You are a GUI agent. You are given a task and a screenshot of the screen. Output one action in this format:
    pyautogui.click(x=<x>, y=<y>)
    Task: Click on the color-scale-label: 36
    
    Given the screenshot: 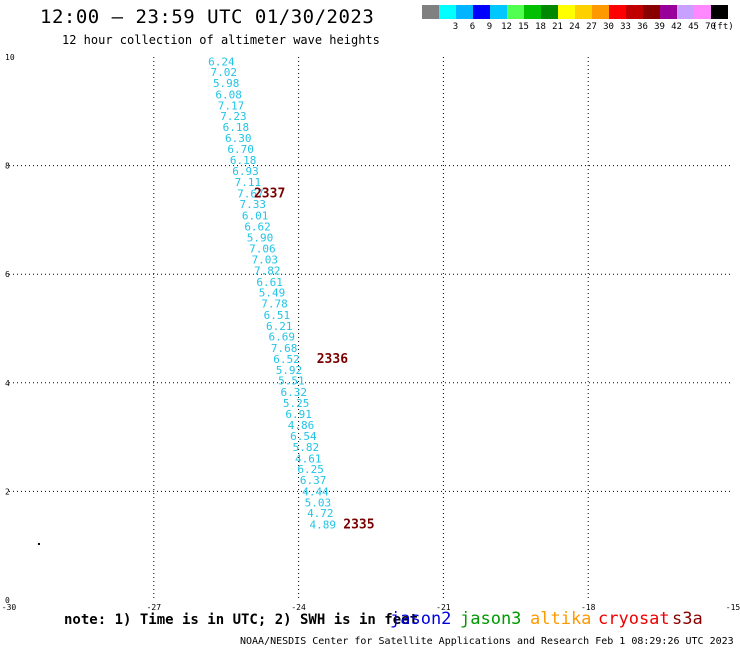 What is the action you would take?
    pyautogui.click(x=642, y=27)
    